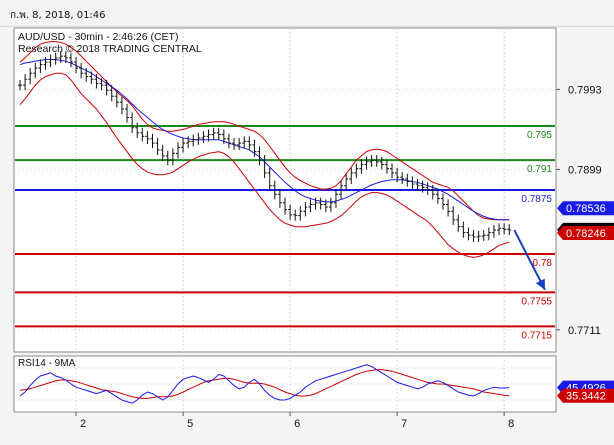 Image resolution: width=614 pixels, height=445 pixels. Describe the element at coordinates (585, 208) in the screenshot. I see `price-tag: 0.78536` at that location.